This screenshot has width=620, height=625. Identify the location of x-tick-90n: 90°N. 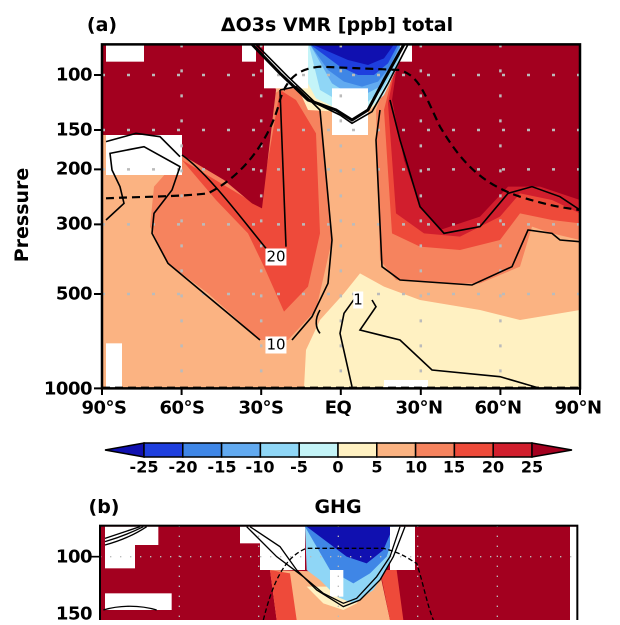
(578, 408).